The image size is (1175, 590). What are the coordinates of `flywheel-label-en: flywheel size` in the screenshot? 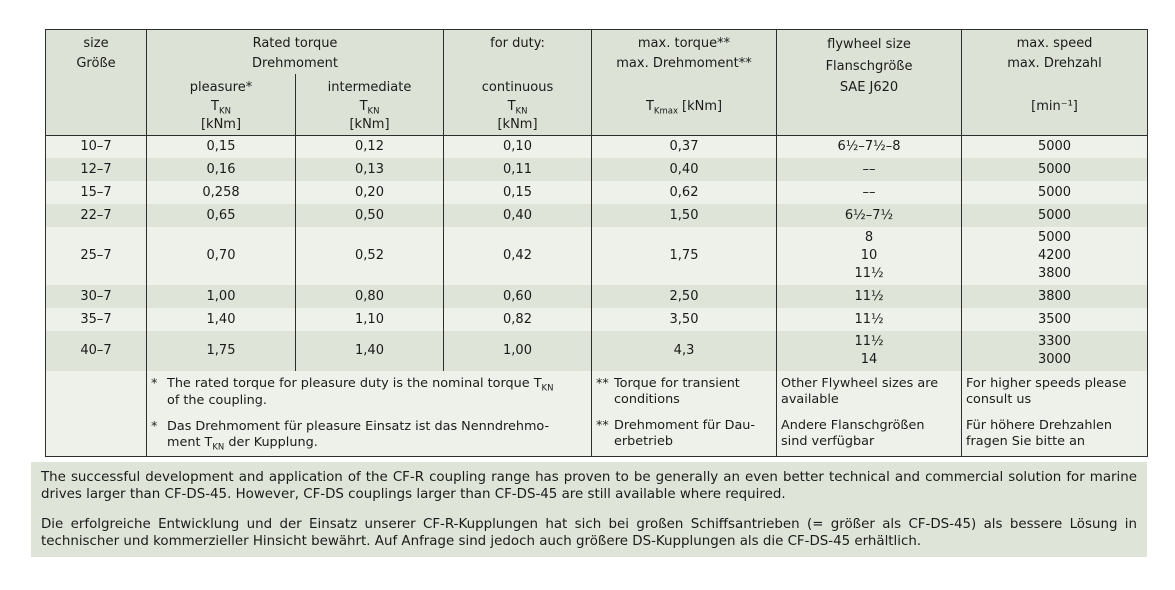 It's located at (869, 44).